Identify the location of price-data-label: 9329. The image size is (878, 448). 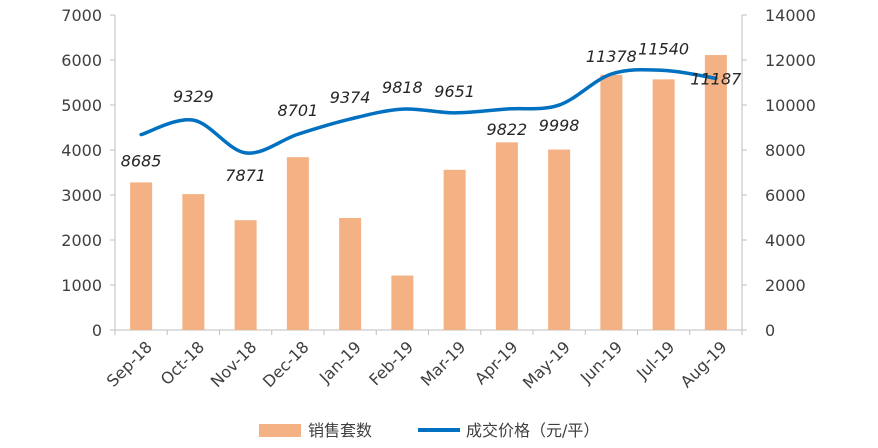
(193, 96).